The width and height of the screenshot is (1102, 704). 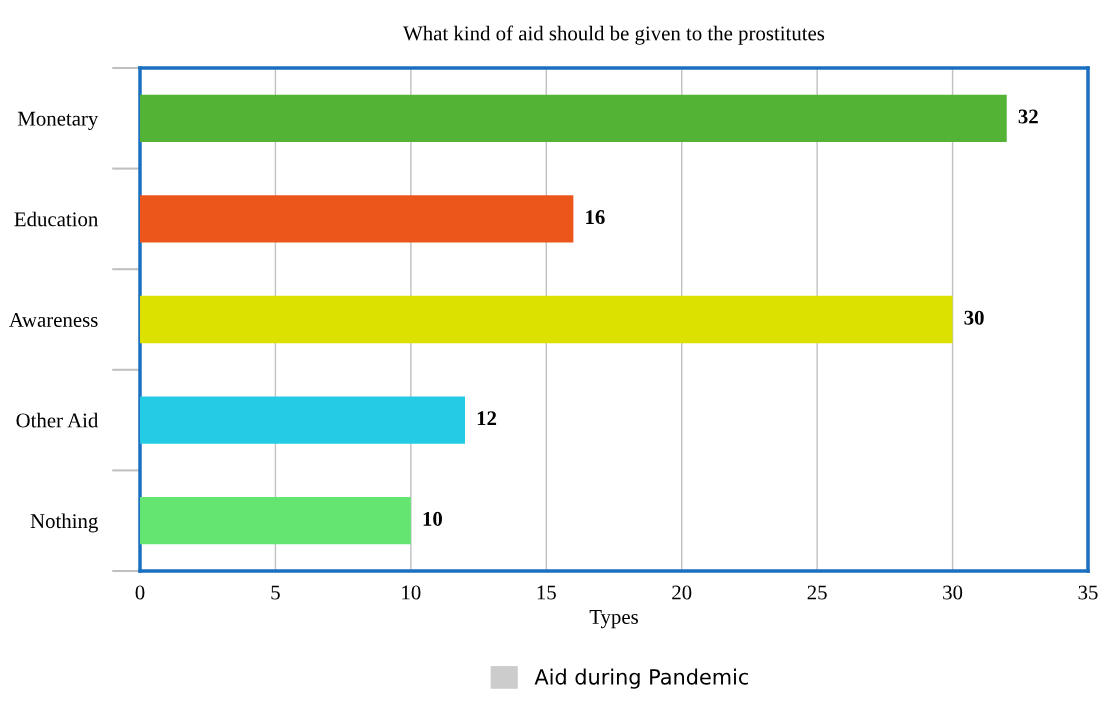 What do you see at coordinates (1088, 592) in the screenshot?
I see `x-tick-label: 35` at bounding box center [1088, 592].